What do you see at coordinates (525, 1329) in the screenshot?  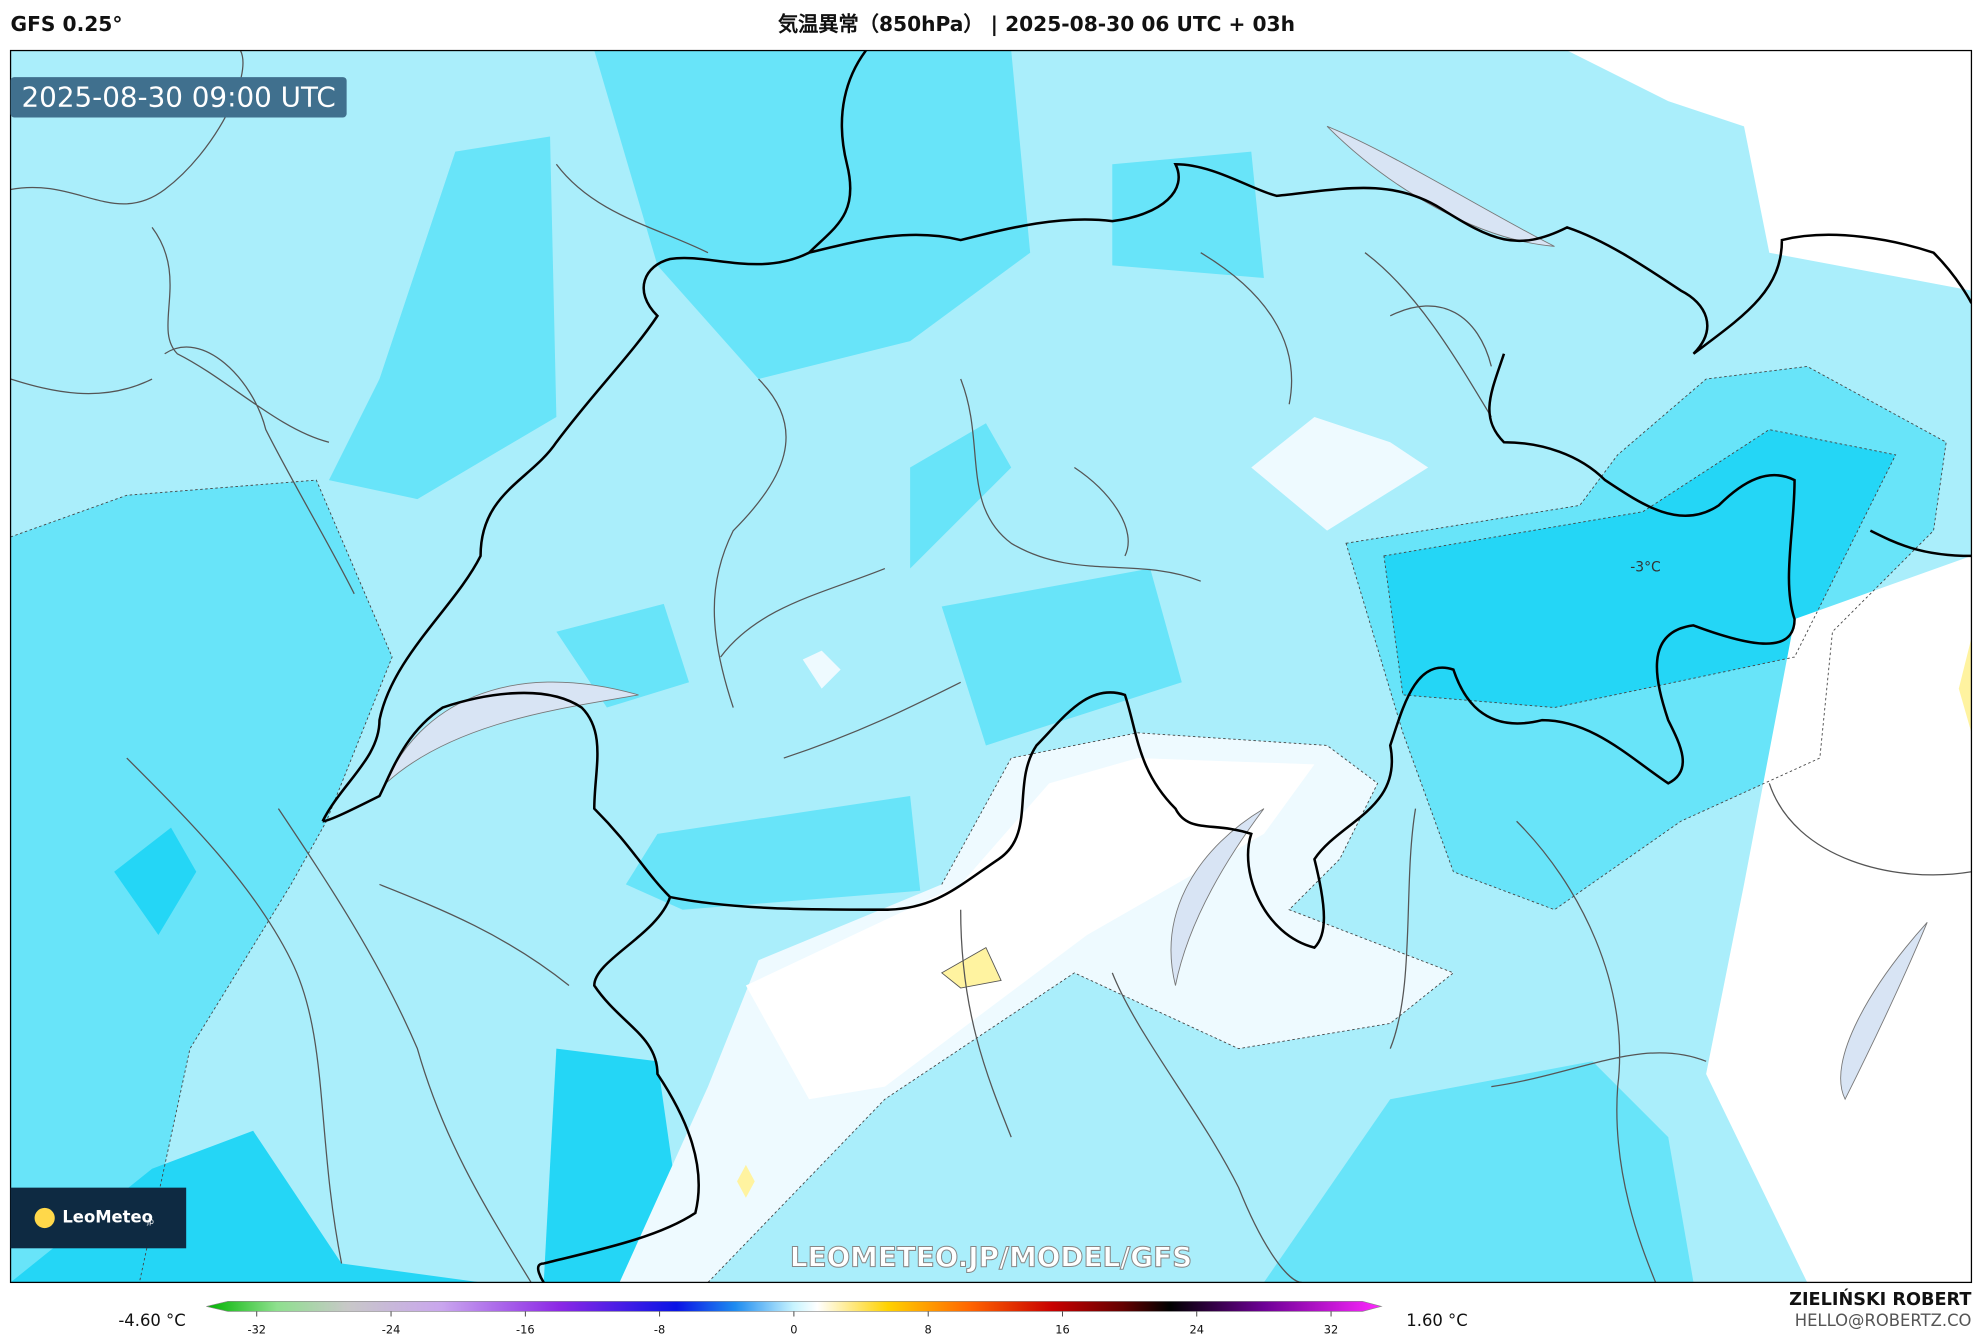 I see `colorbar-tick-label: -16` at bounding box center [525, 1329].